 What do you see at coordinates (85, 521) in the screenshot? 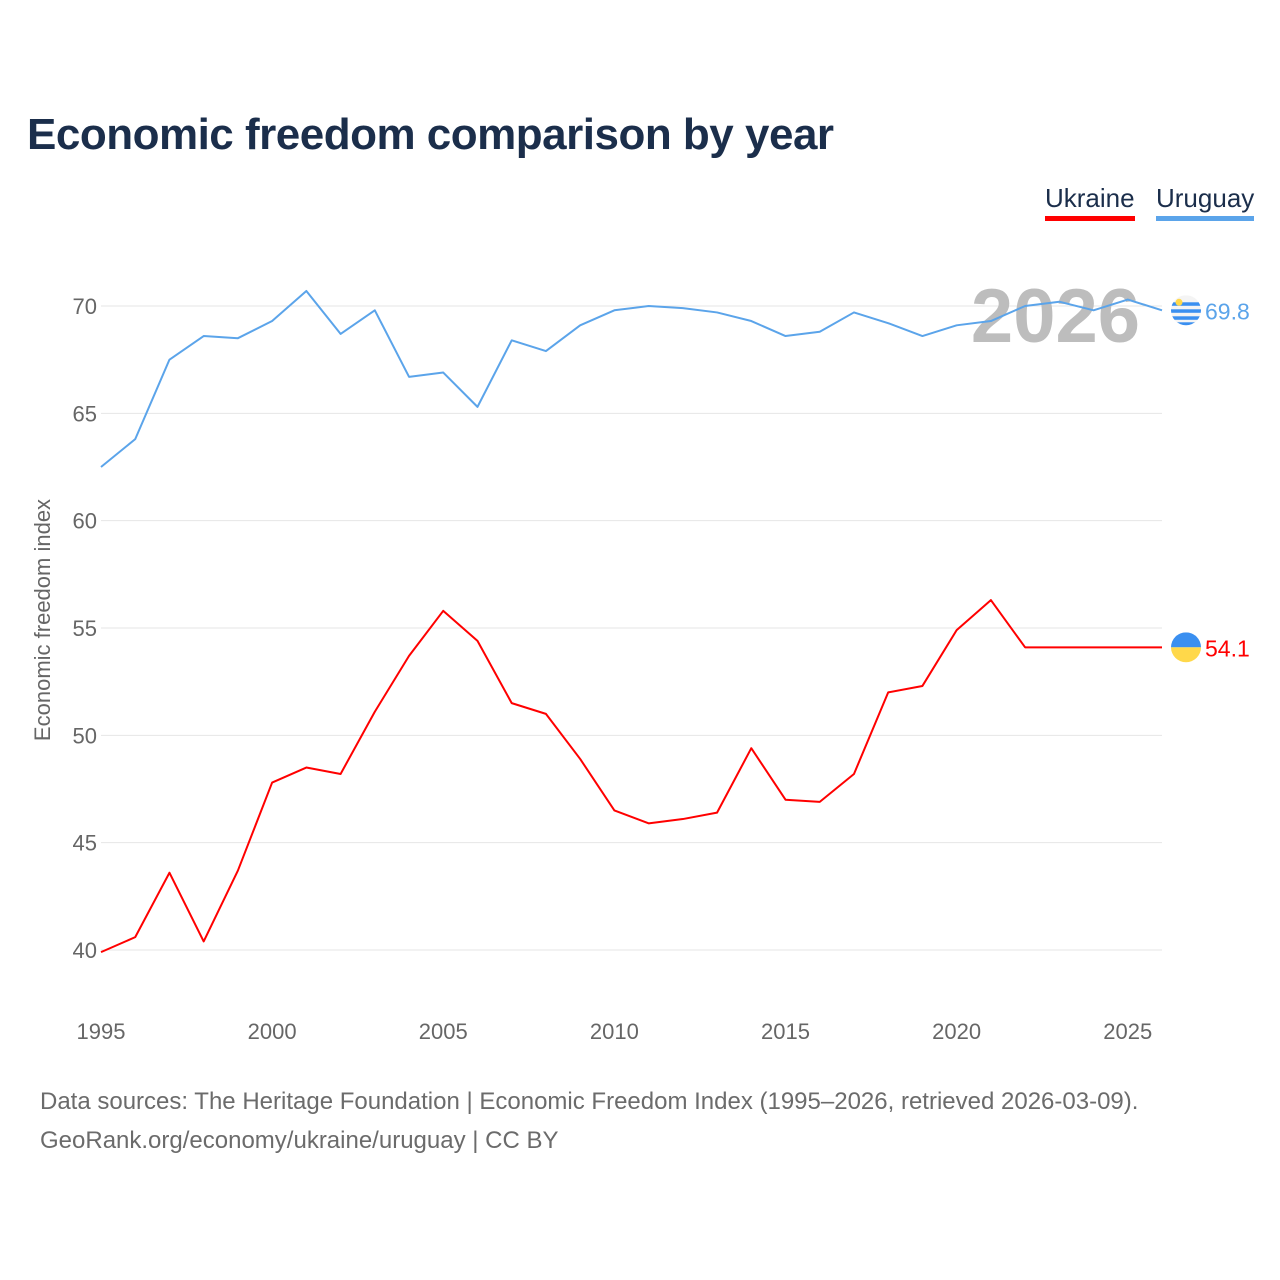
I see `y-tick-label: 60` at bounding box center [85, 521].